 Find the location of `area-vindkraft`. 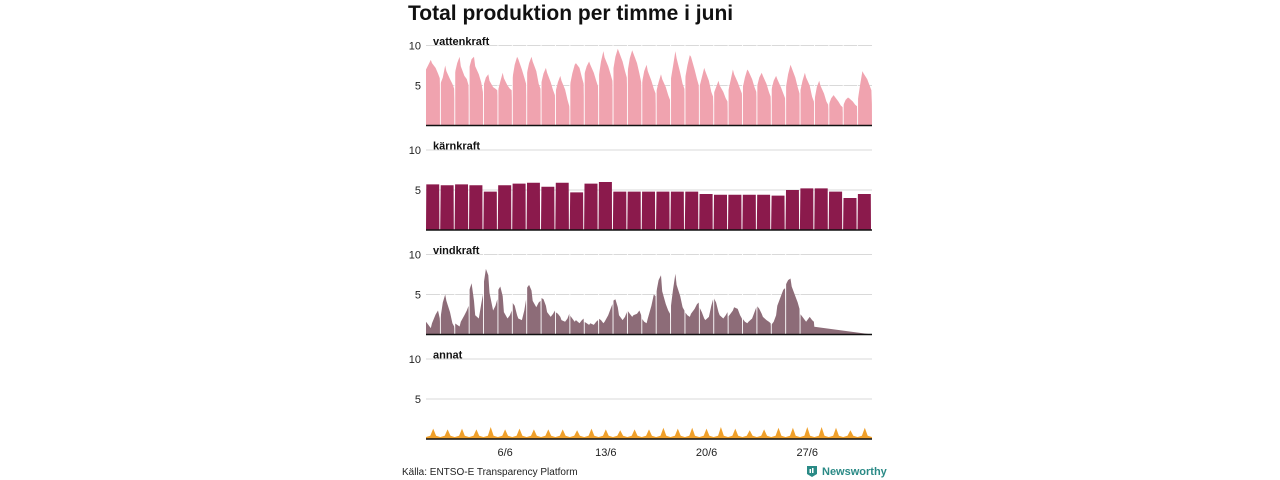

area-vindkraft is located at coordinates (649, 301).